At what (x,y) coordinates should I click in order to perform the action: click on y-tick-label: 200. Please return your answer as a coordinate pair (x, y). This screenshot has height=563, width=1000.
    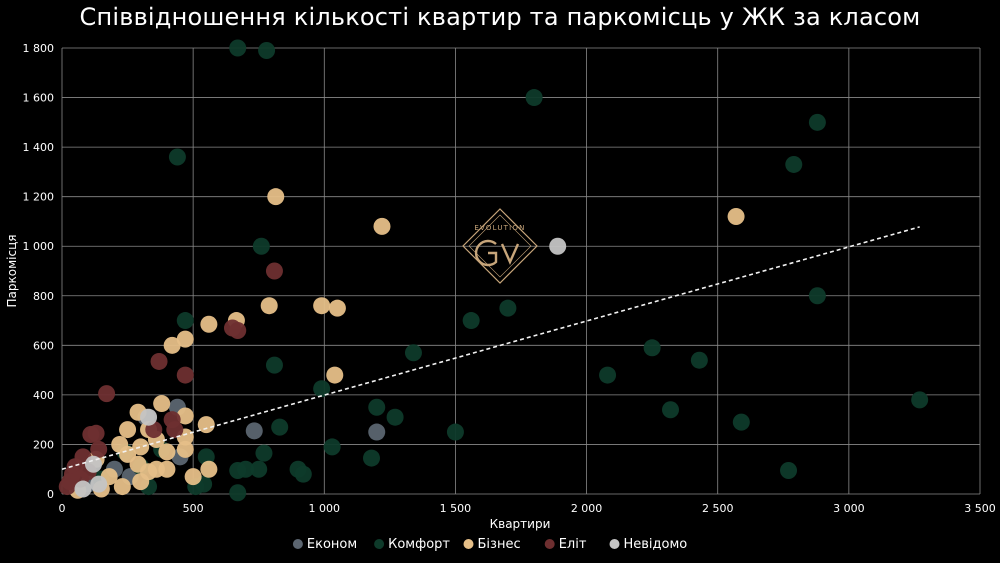
    Looking at the image, I should click on (43, 444).